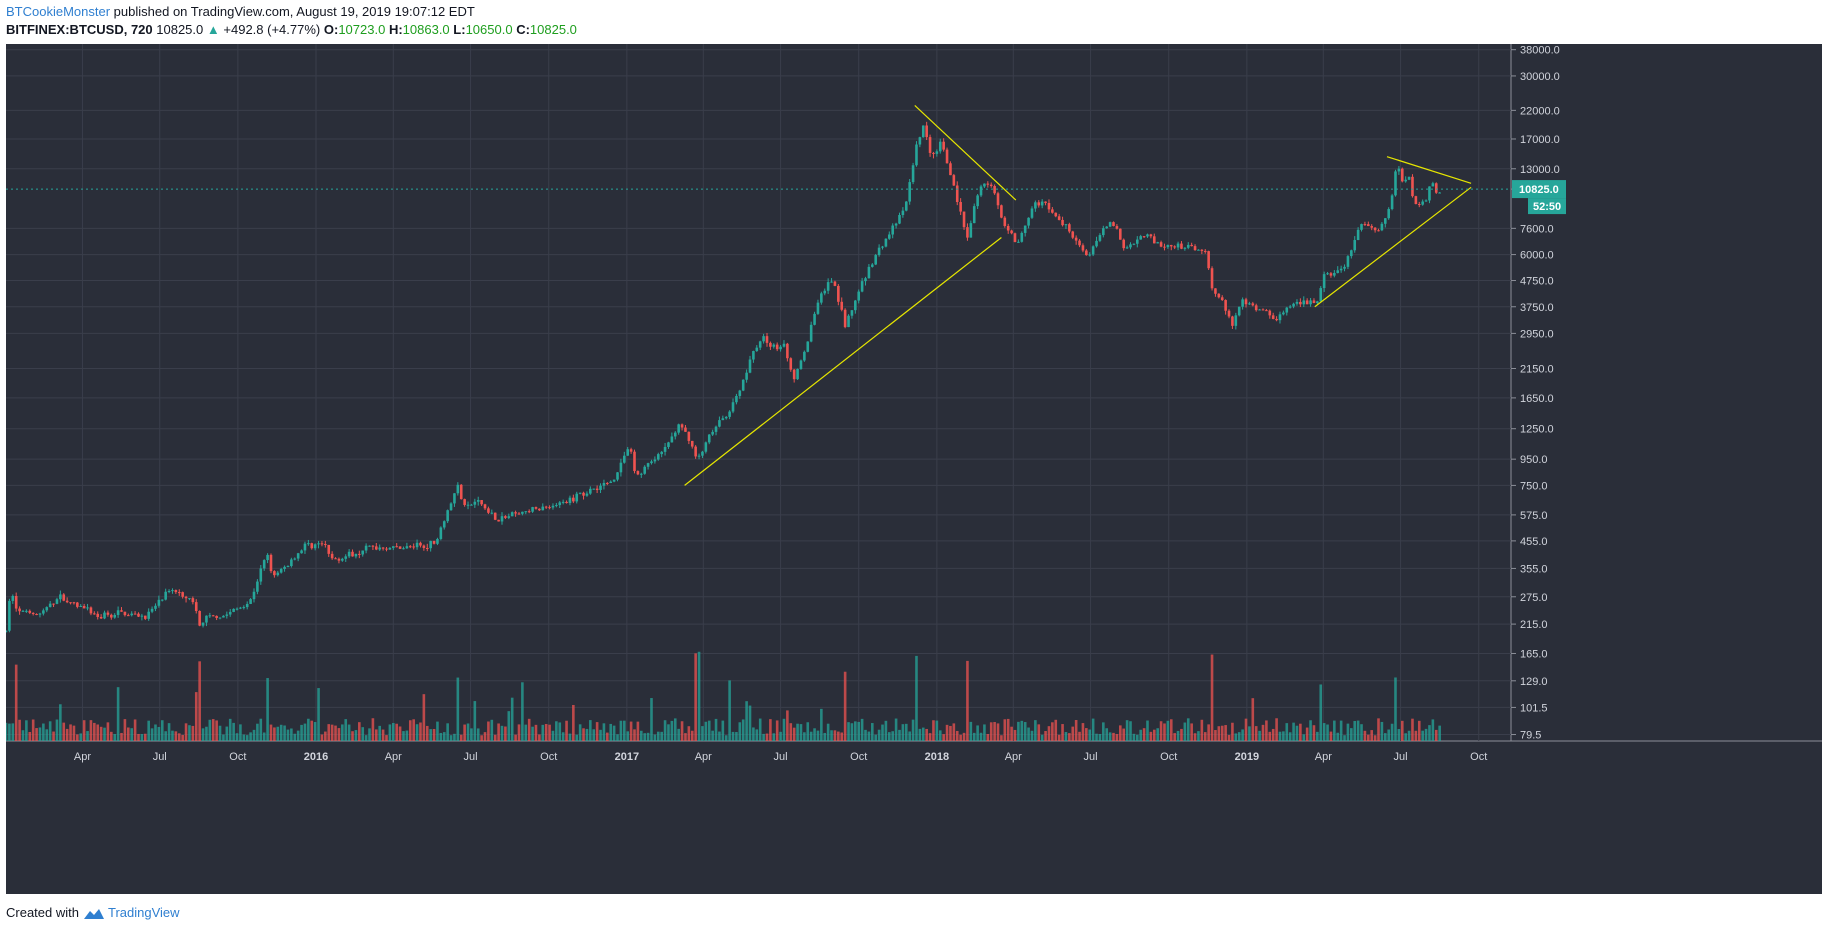 The height and width of the screenshot is (930, 1828). Describe the element at coordinates (93, 913) in the screenshot. I see `tradingview-logo-icon` at that location.